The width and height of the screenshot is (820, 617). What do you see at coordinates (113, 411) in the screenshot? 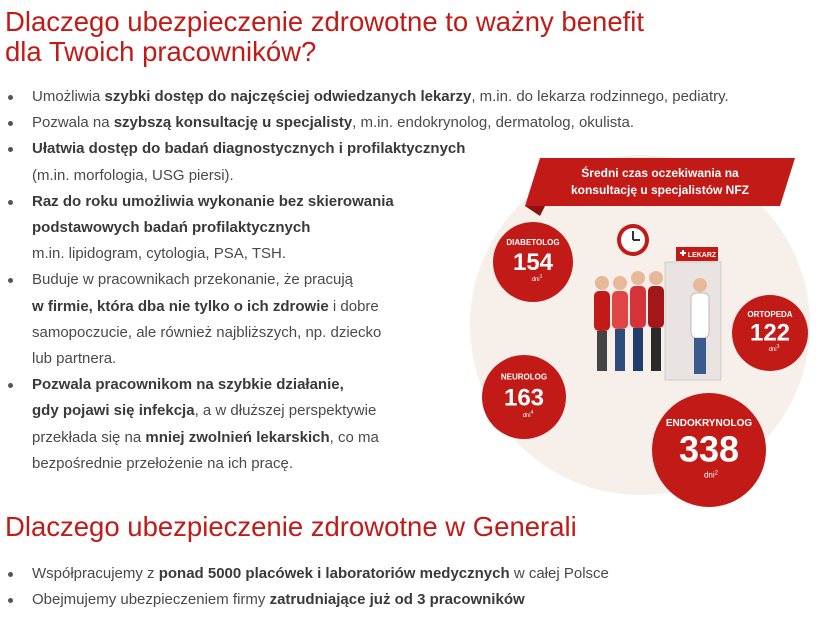
I see `bold-text: gdy pojawi się infekcja` at bounding box center [113, 411].